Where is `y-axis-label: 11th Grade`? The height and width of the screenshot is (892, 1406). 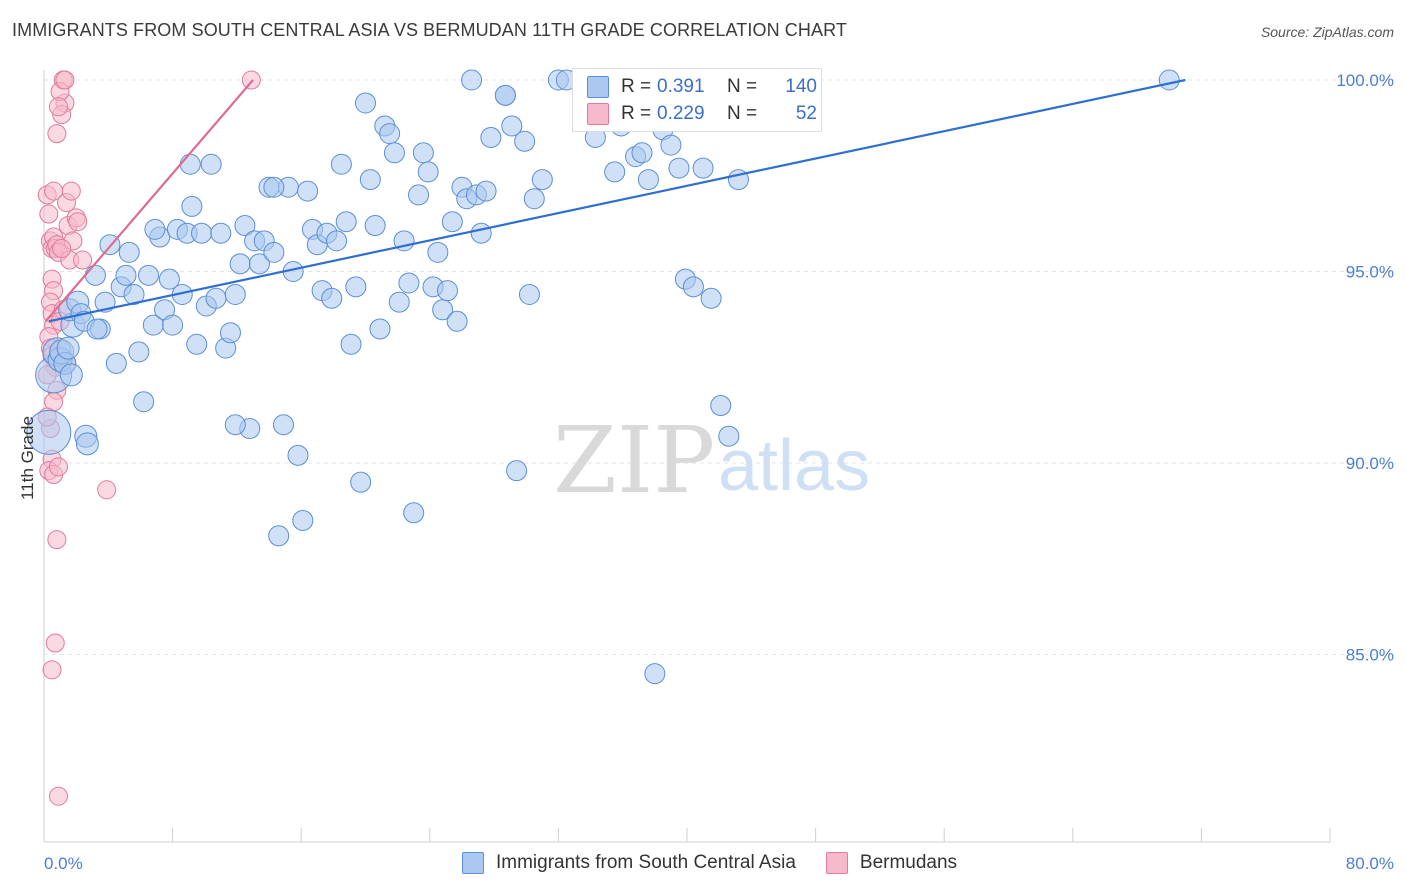
y-axis-label: 11th Grade is located at coordinates (27, 458).